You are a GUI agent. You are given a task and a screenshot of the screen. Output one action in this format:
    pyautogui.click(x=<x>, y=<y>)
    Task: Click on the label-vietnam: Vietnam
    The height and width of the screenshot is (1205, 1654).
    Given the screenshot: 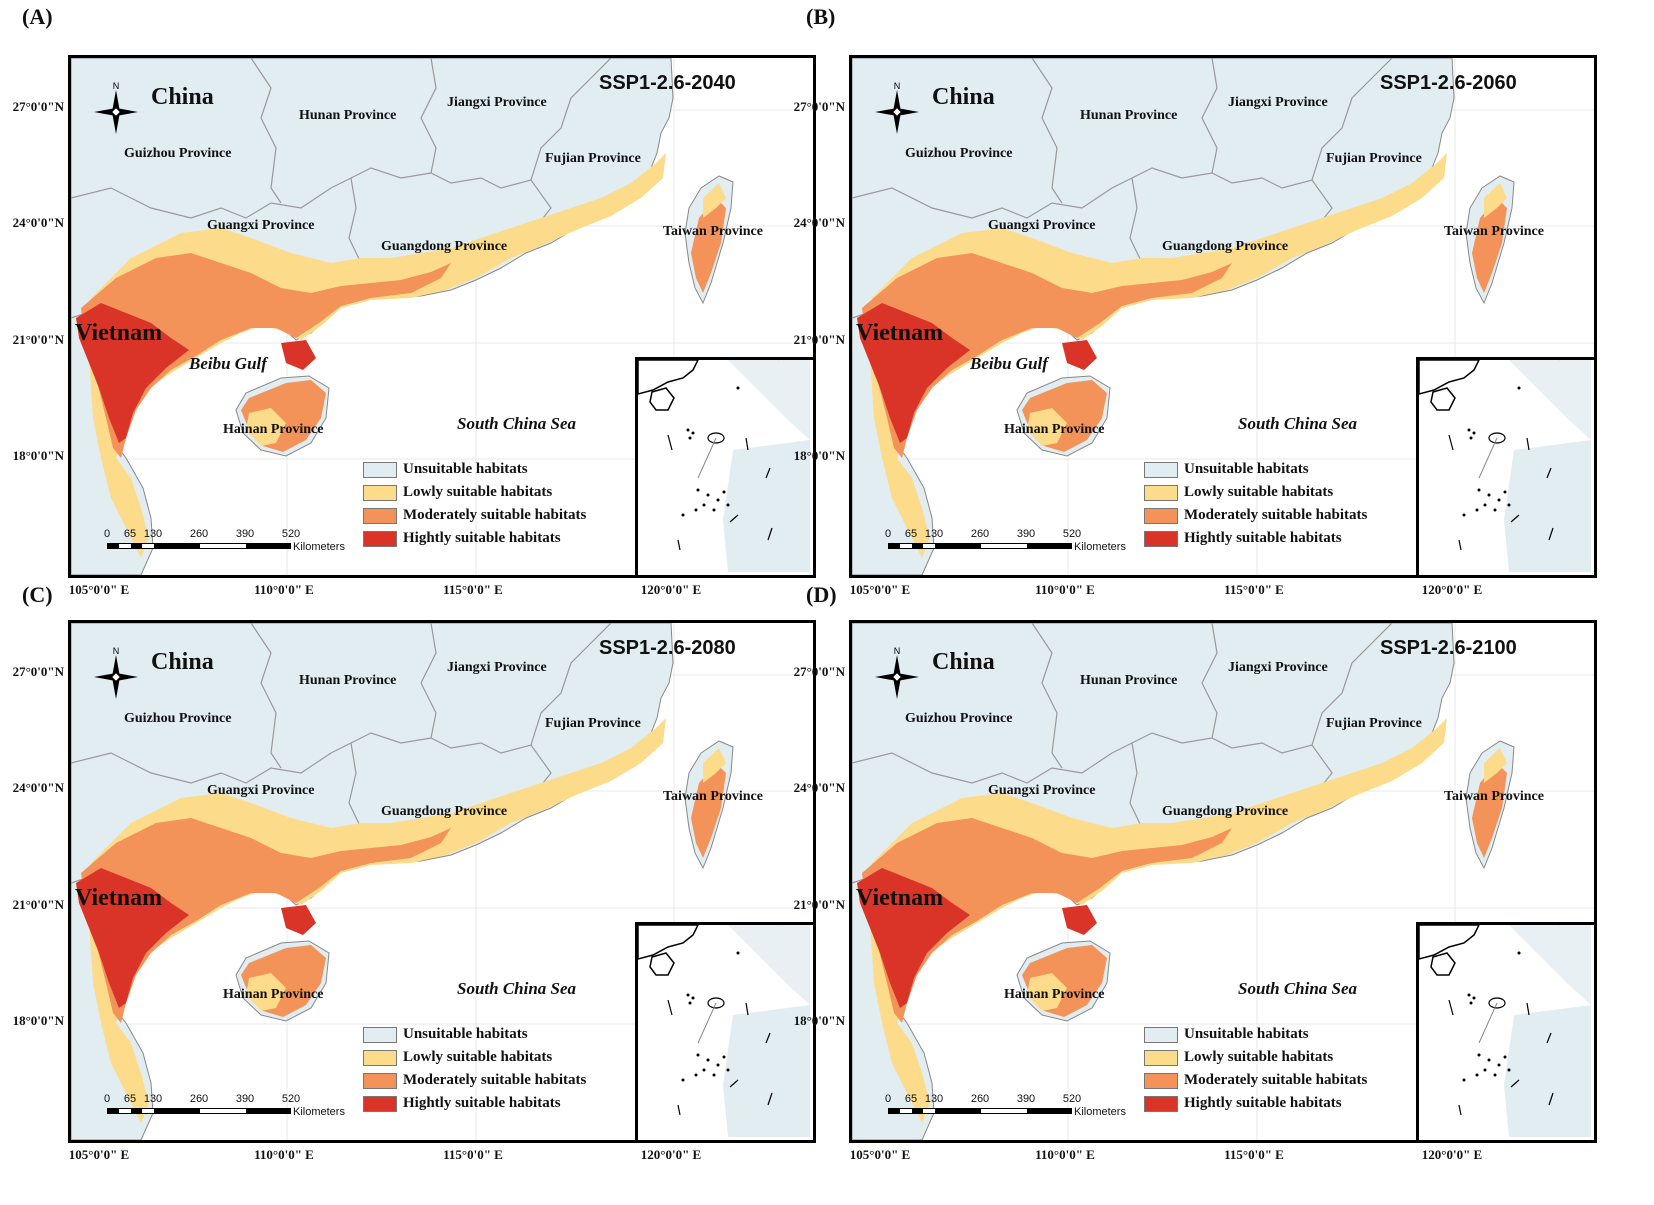 What is the action you would take?
    pyautogui.click(x=900, y=333)
    